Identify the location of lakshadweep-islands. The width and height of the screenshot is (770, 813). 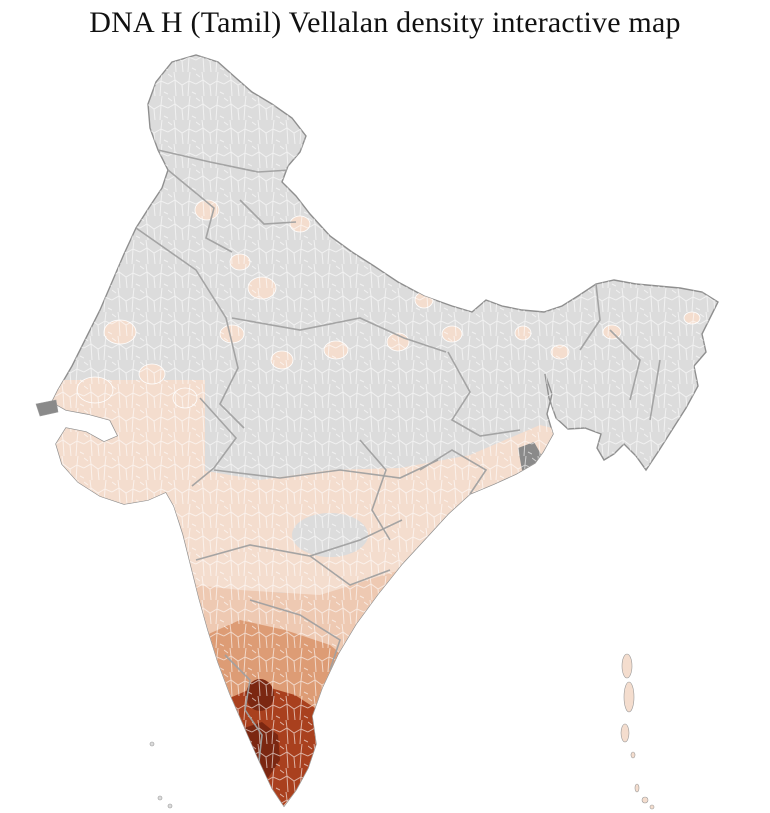
(161, 775).